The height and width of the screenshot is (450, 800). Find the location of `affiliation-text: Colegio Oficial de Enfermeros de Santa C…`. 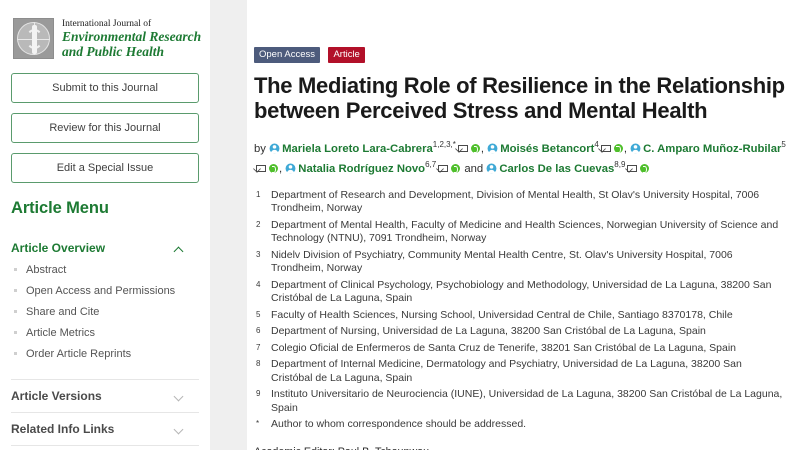

affiliation-text: Colegio Oficial de Enfermeros de Santa C… is located at coordinates (504, 347).